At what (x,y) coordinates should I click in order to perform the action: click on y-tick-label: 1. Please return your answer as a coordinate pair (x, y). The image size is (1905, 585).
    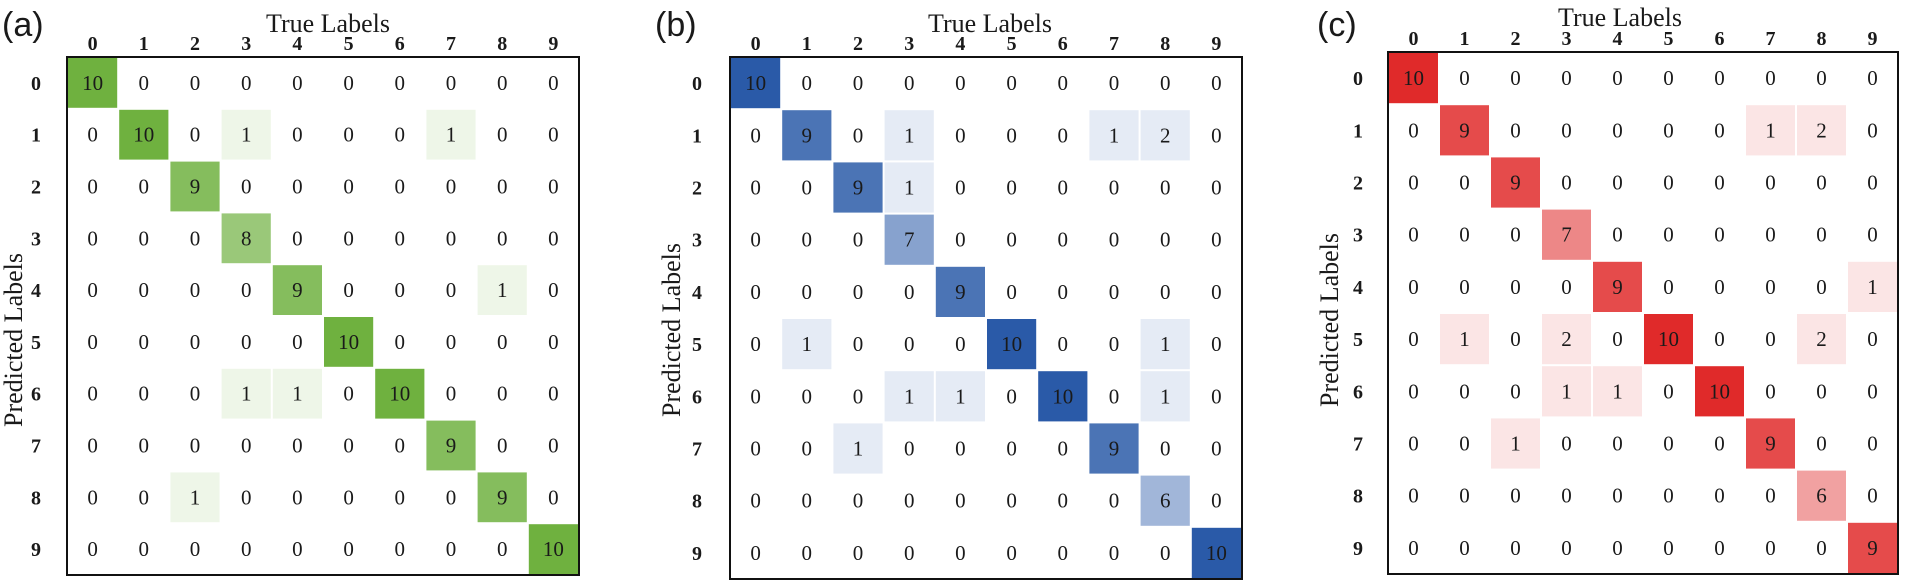
    Looking at the image, I should click on (36, 136).